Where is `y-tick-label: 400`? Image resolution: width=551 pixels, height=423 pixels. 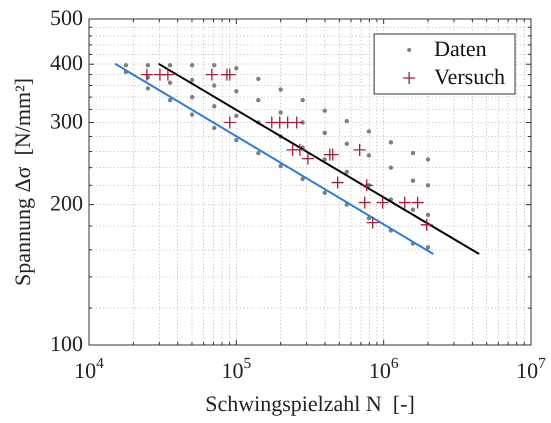
y-tick-label: 400 is located at coordinates (66, 62).